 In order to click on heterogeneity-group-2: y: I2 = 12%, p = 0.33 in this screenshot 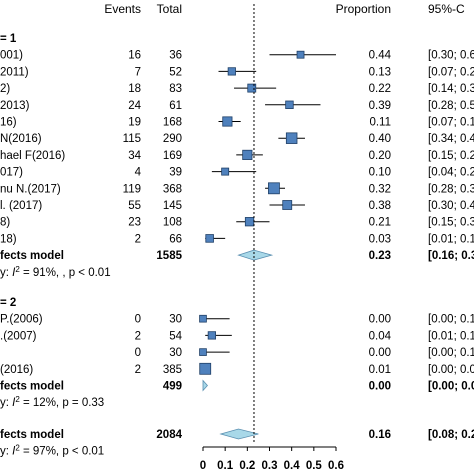, I will do `click(52, 402)`.